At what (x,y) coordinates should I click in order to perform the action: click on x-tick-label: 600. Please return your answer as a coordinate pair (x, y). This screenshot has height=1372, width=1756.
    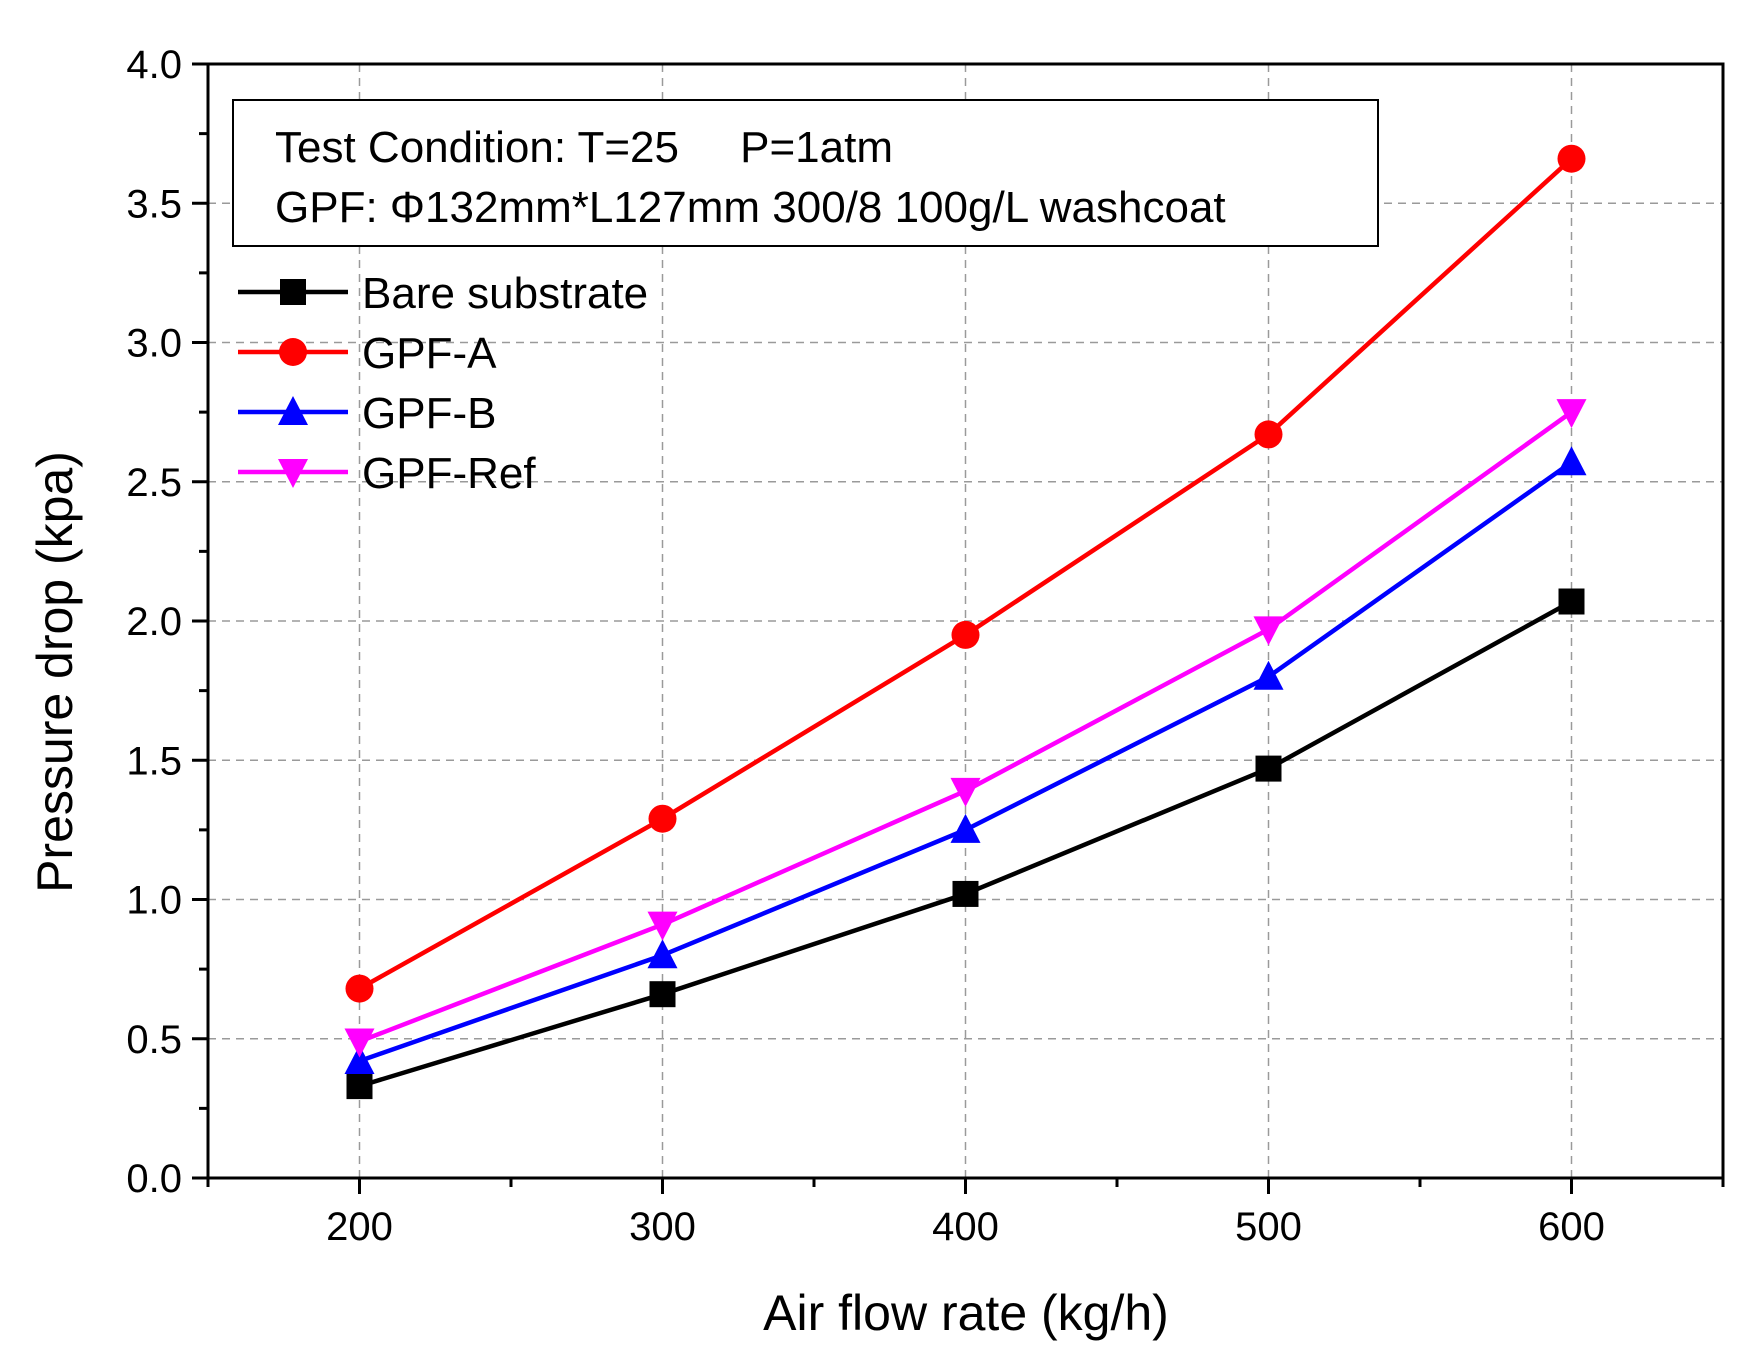
    Looking at the image, I should click on (1571, 1227).